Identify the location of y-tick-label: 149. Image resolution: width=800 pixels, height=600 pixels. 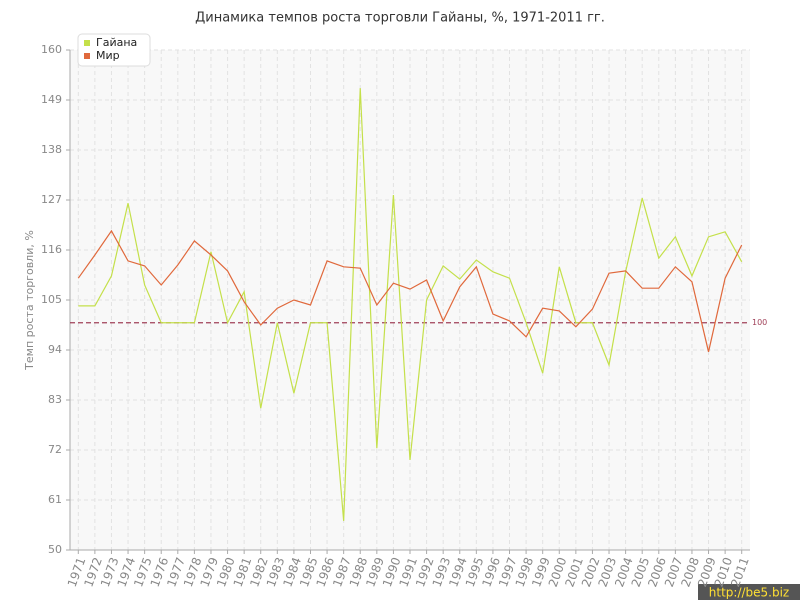
(51, 99).